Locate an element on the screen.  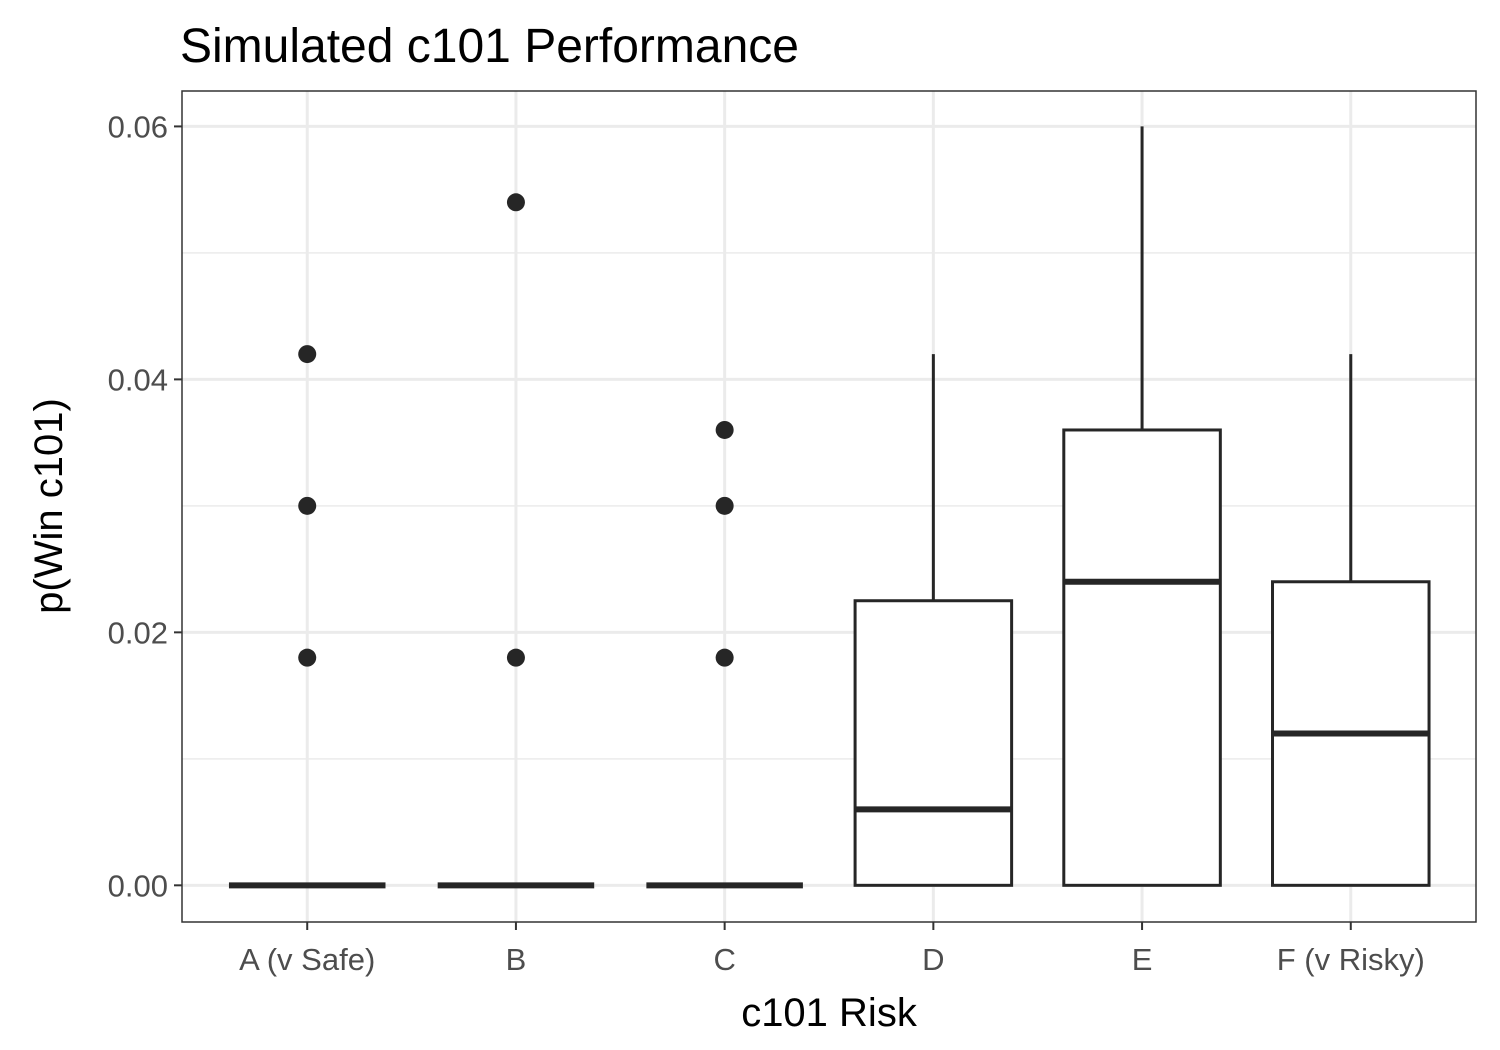
chart-title: Simulated c101 Performance is located at coordinates (489, 46).